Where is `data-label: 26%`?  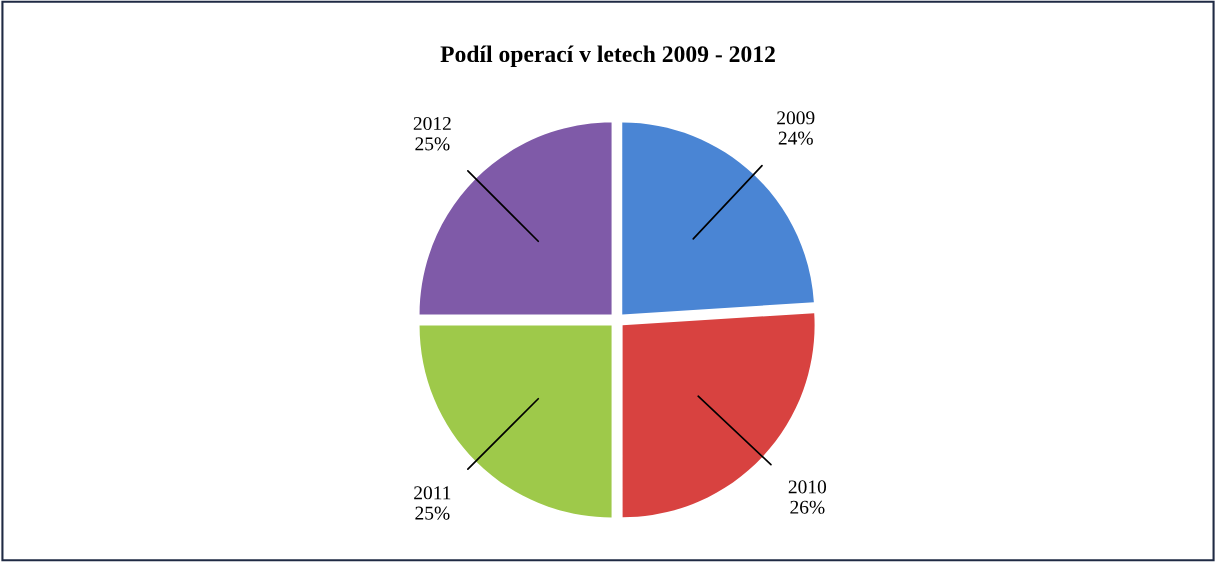 data-label: 26% is located at coordinates (807, 507).